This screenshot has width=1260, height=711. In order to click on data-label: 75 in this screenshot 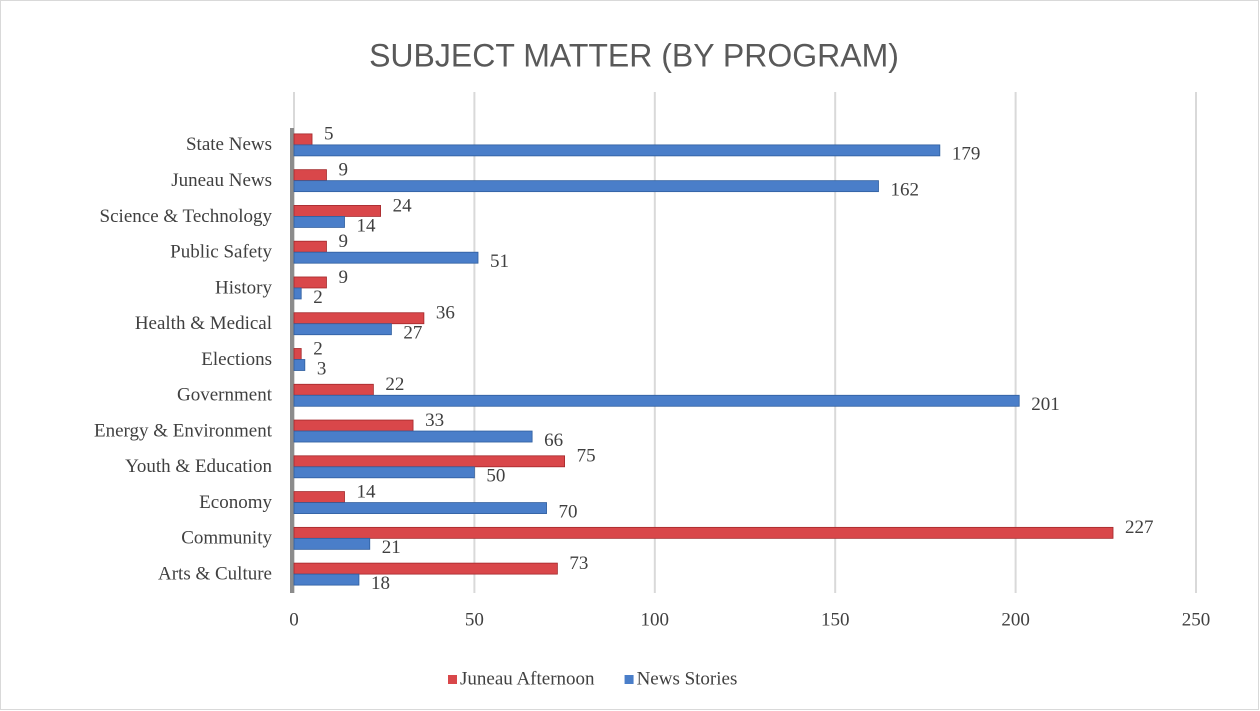, I will do `click(586, 456)`.